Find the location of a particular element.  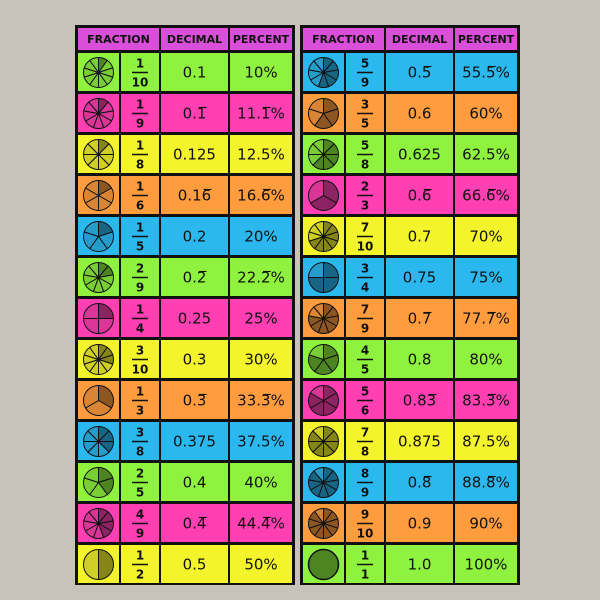

decimal: 0.2̅ is located at coordinates (195, 278).